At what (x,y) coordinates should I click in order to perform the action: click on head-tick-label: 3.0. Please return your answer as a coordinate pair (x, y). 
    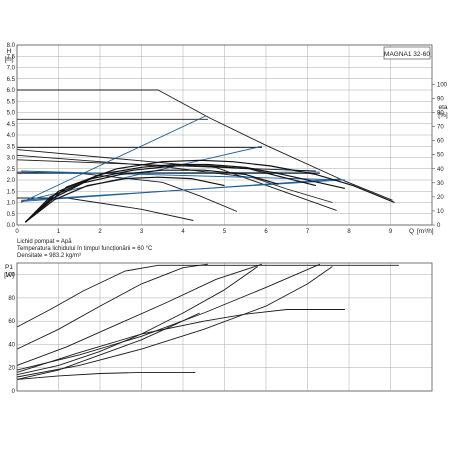
    Looking at the image, I should click on (11, 159).